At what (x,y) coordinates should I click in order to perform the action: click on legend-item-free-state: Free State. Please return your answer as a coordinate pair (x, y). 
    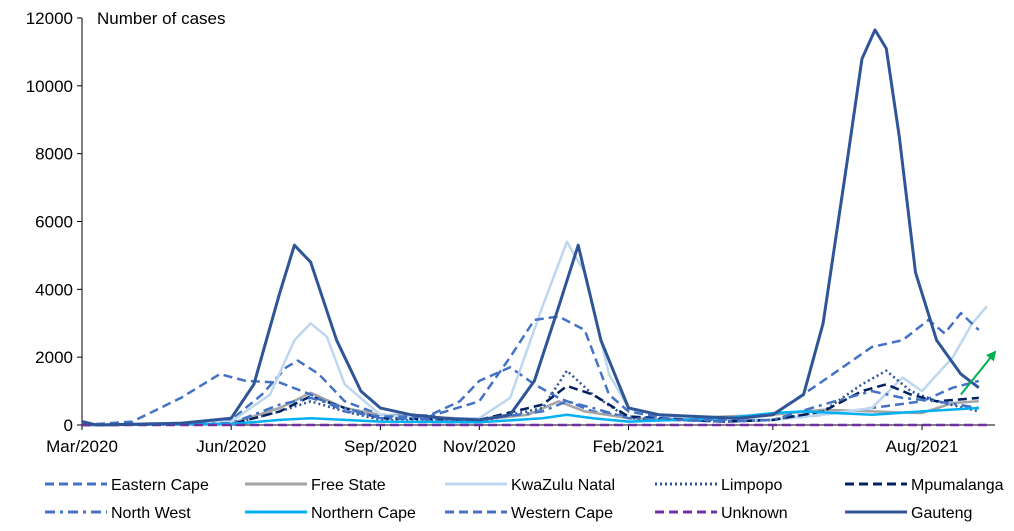
    Looking at the image, I should click on (315, 485).